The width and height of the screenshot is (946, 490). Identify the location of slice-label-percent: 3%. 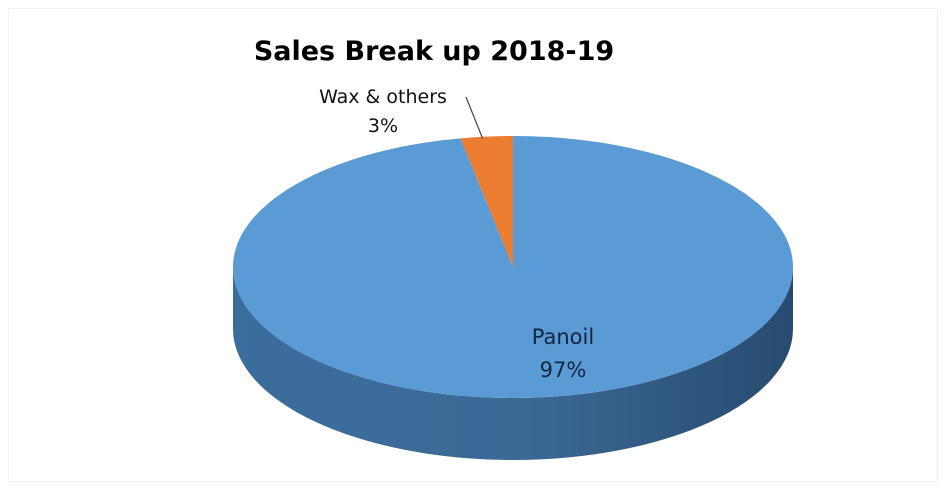
(383, 126).